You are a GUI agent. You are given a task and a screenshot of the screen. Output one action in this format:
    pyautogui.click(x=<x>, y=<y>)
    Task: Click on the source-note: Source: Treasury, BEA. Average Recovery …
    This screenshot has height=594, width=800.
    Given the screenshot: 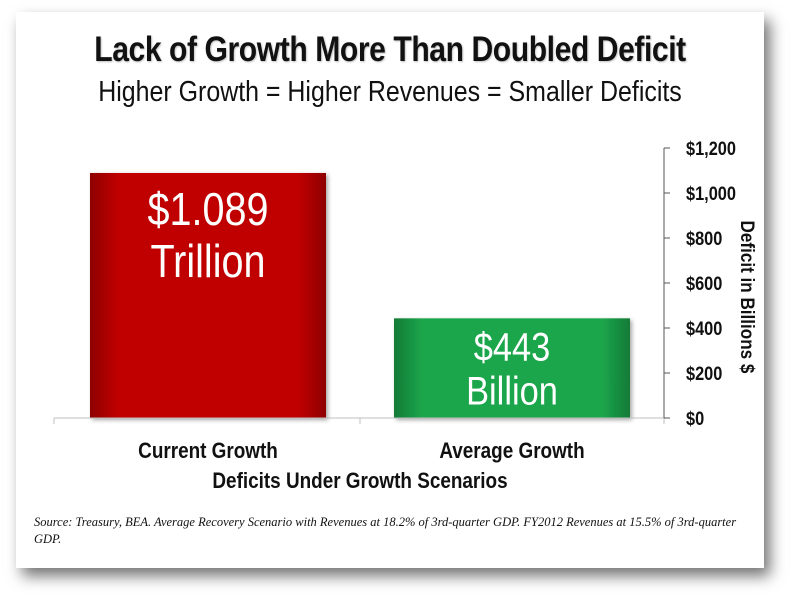 What is the action you would take?
    pyautogui.click(x=385, y=530)
    